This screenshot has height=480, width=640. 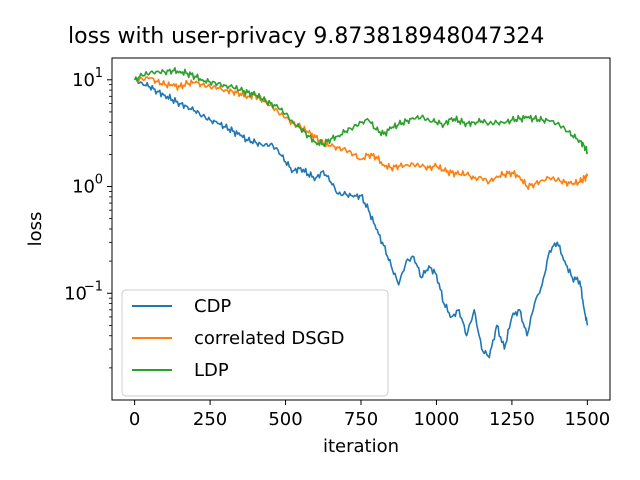 What do you see at coordinates (361, 419) in the screenshot?
I see `x-tick-label: 750` at bounding box center [361, 419].